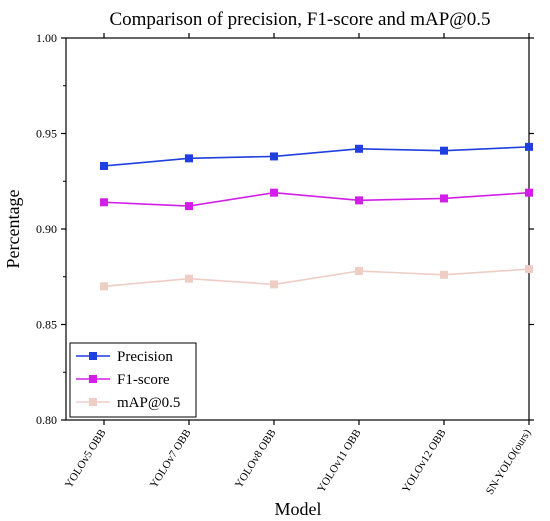 The image size is (550, 521). Describe the element at coordinates (46, 420) in the screenshot. I see `y-tick-label: 0.80` at that location.